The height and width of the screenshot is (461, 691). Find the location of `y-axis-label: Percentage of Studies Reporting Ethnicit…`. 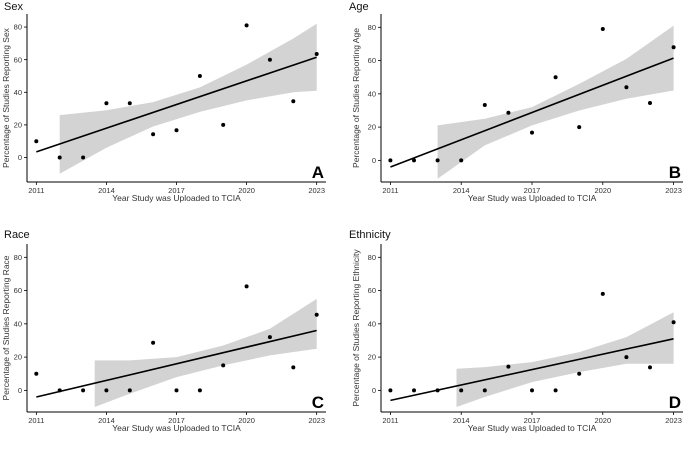

y-axis-label: Percentage of Studies Reporting Ethnicit… is located at coordinates (356, 328).